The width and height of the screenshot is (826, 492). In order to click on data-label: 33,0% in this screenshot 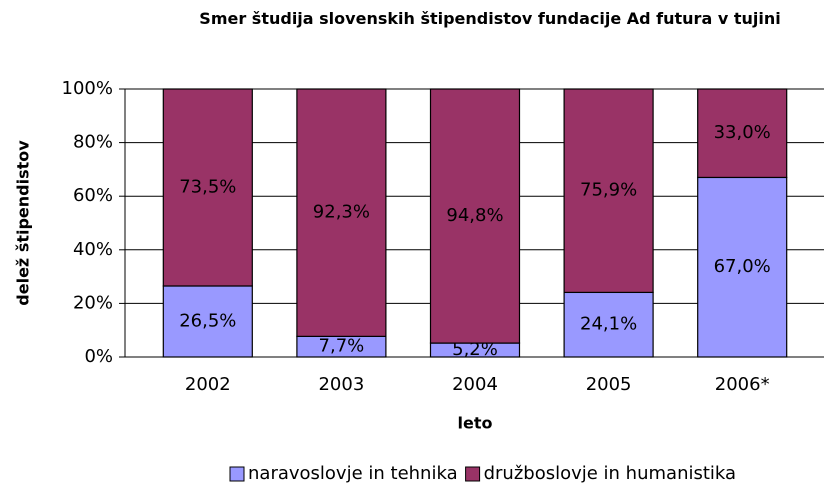, I will do `click(742, 132)`.